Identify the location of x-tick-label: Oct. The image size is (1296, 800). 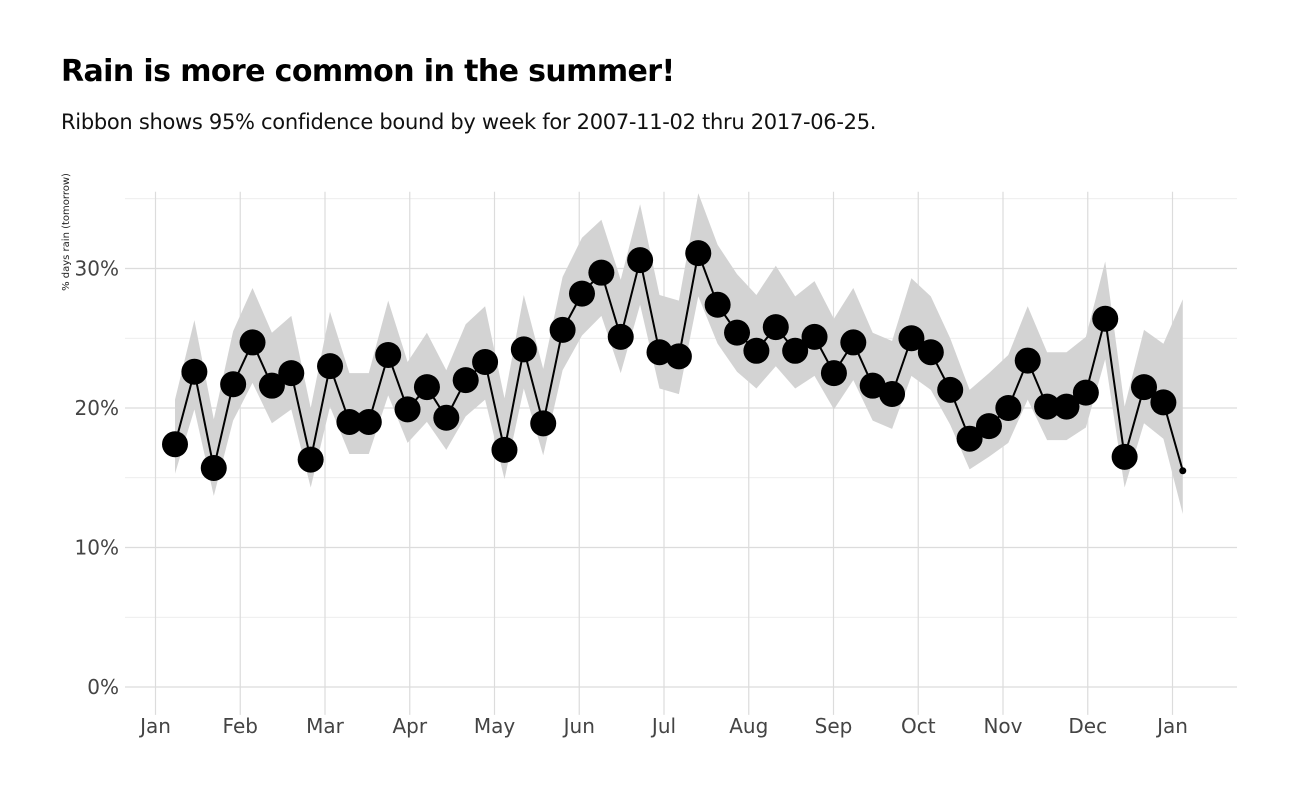
(918, 726).